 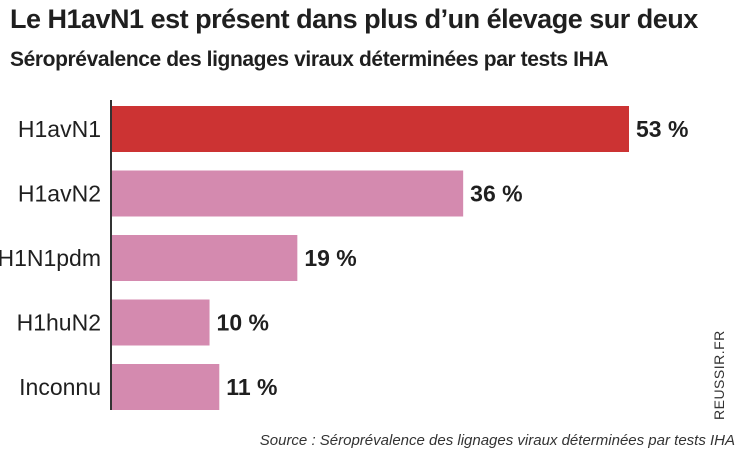 What do you see at coordinates (243, 323) in the screenshot?
I see `value-label: 10 %` at bounding box center [243, 323].